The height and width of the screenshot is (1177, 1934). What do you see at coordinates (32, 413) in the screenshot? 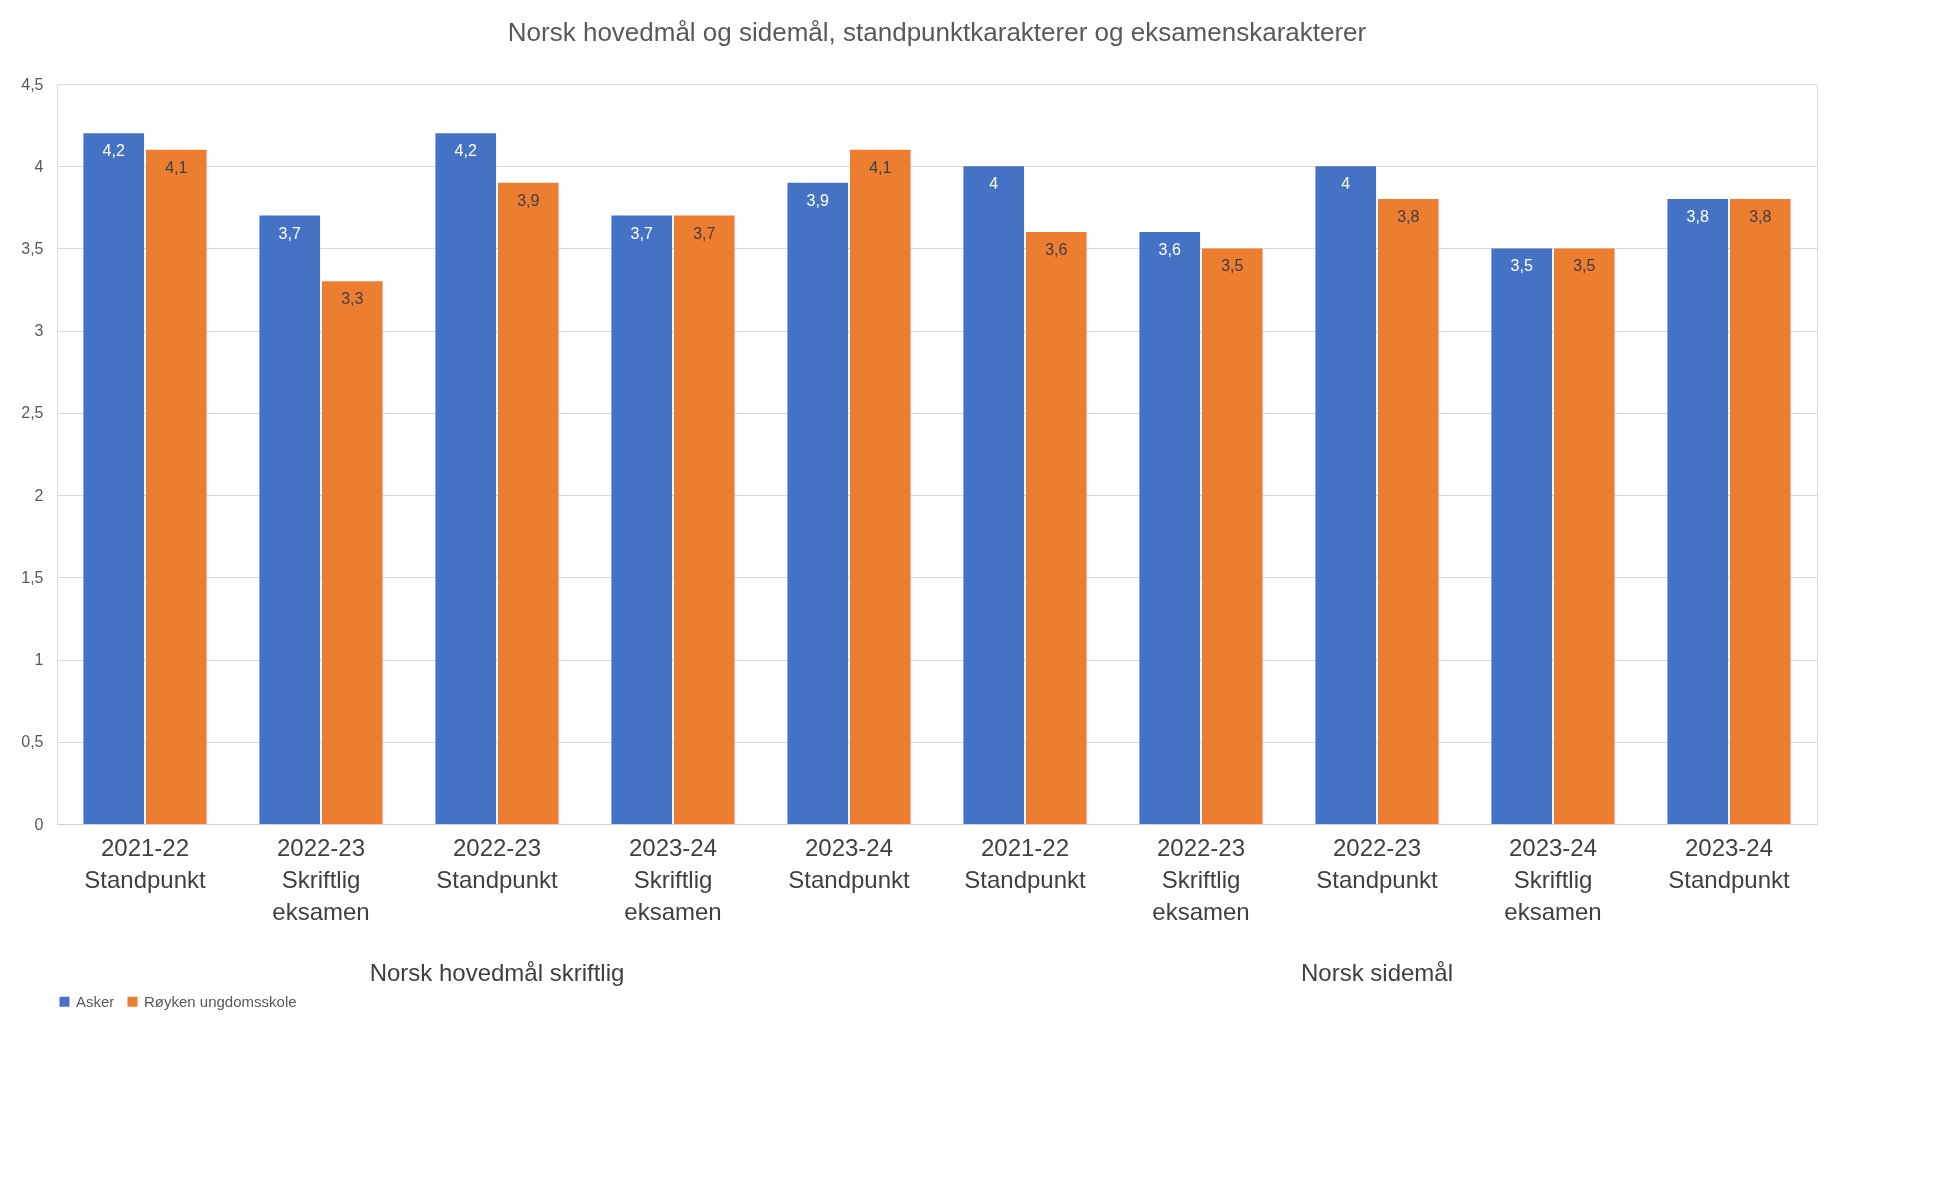
I see `y-tick-label: 2,5` at bounding box center [32, 413].